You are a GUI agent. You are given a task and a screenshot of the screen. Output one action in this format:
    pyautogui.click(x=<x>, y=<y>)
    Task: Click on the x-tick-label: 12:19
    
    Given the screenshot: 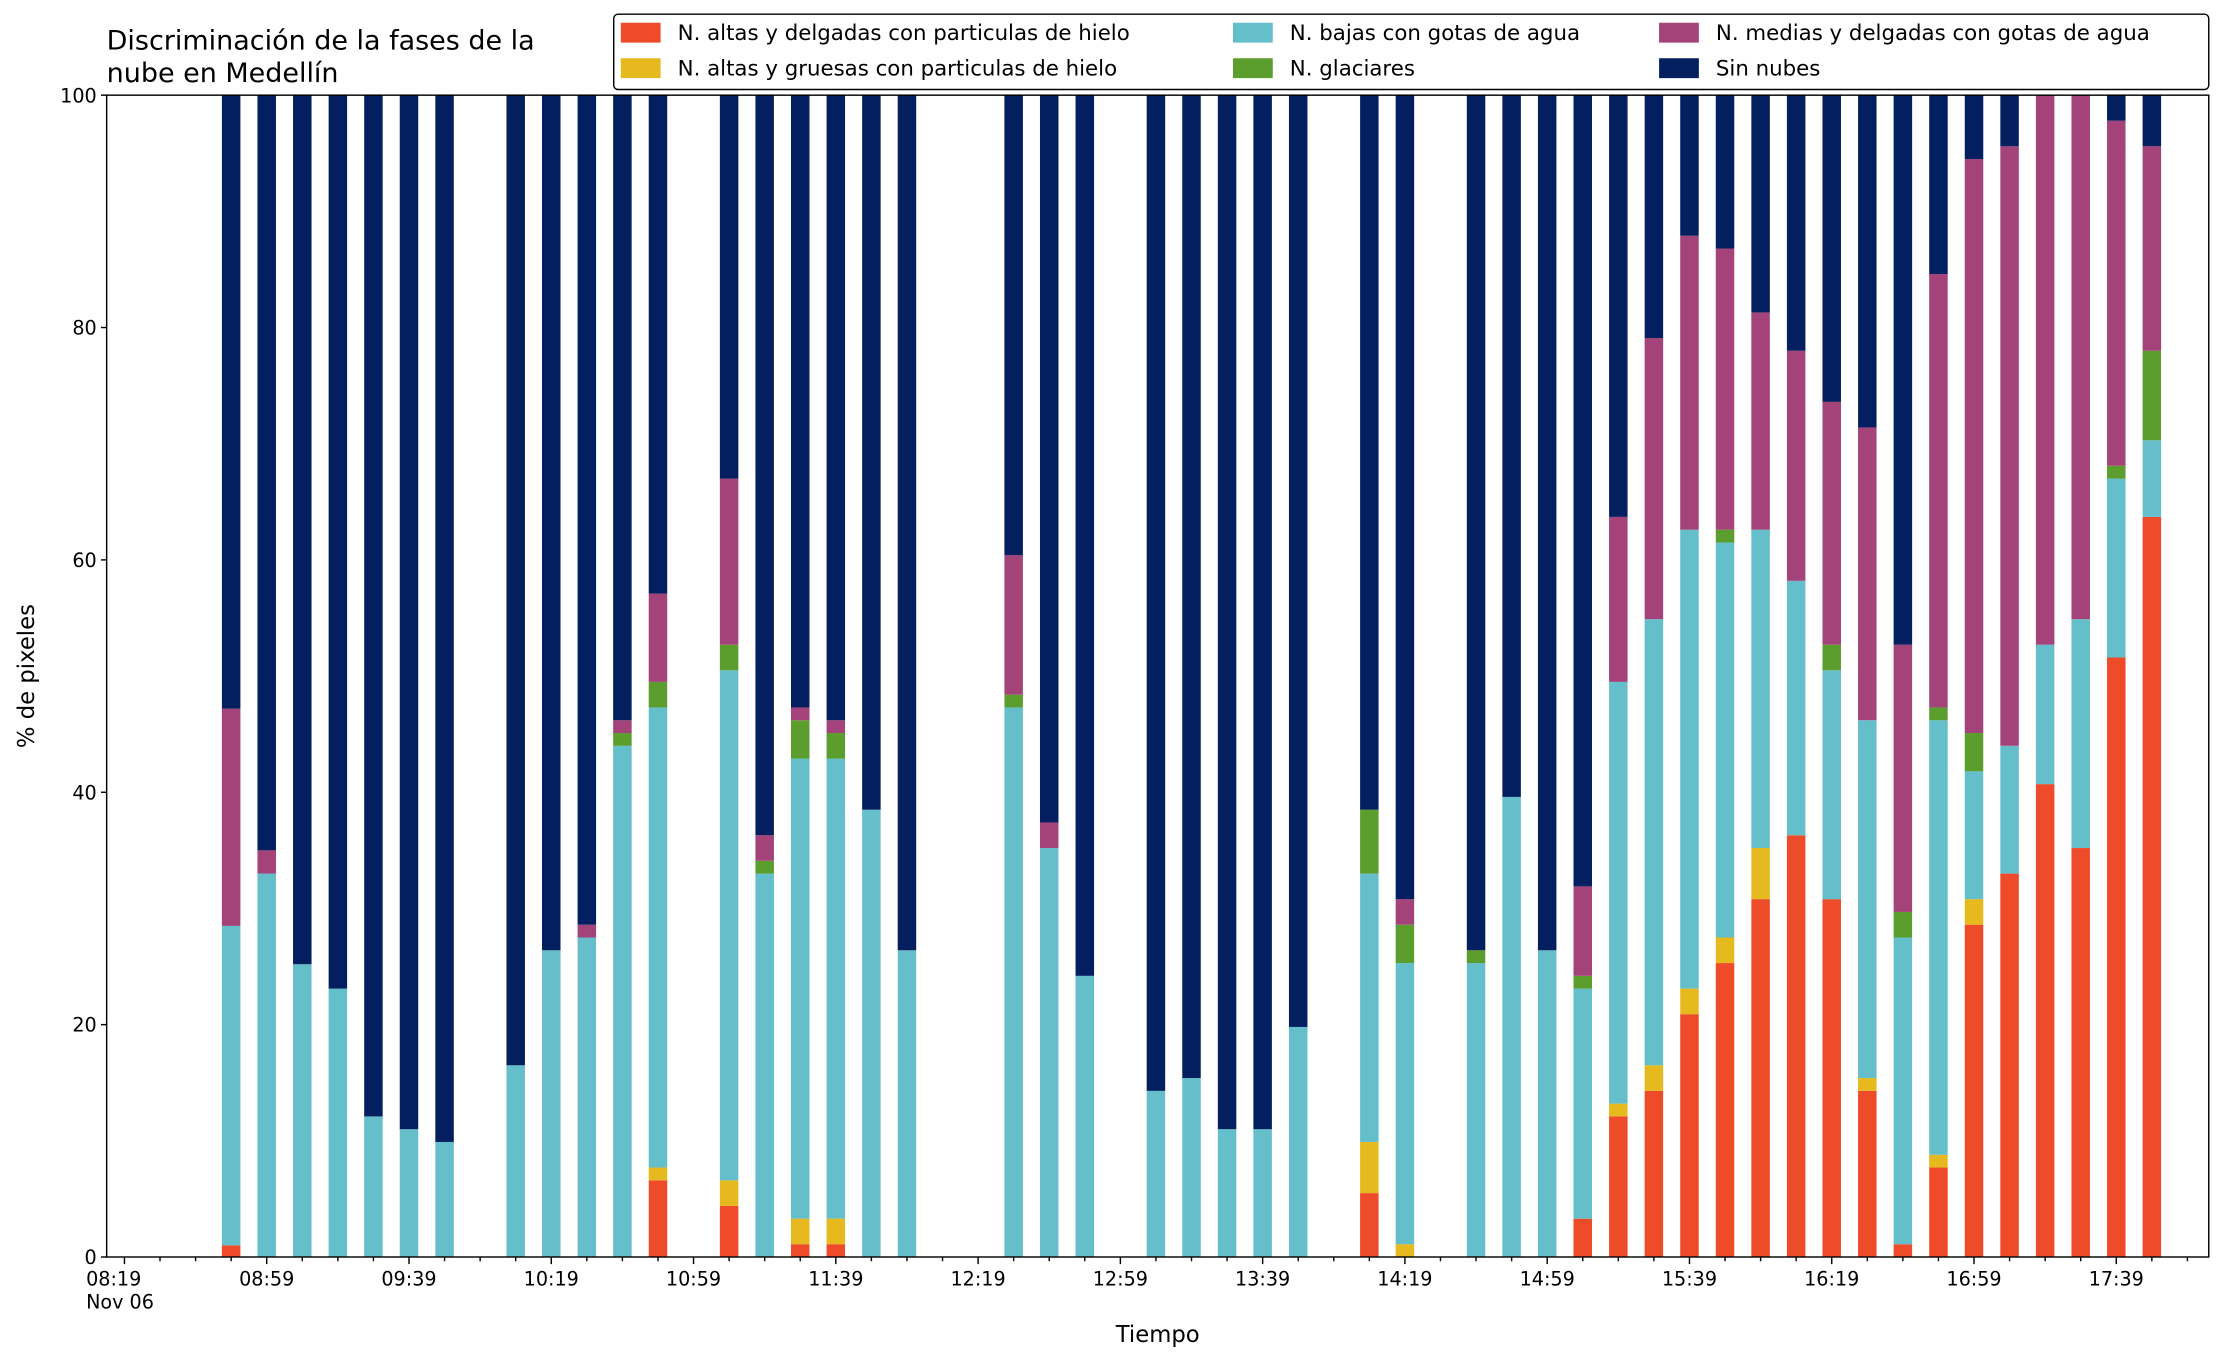 What is the action you would take?
    pyautogui.click(x=977, y=1278)
    